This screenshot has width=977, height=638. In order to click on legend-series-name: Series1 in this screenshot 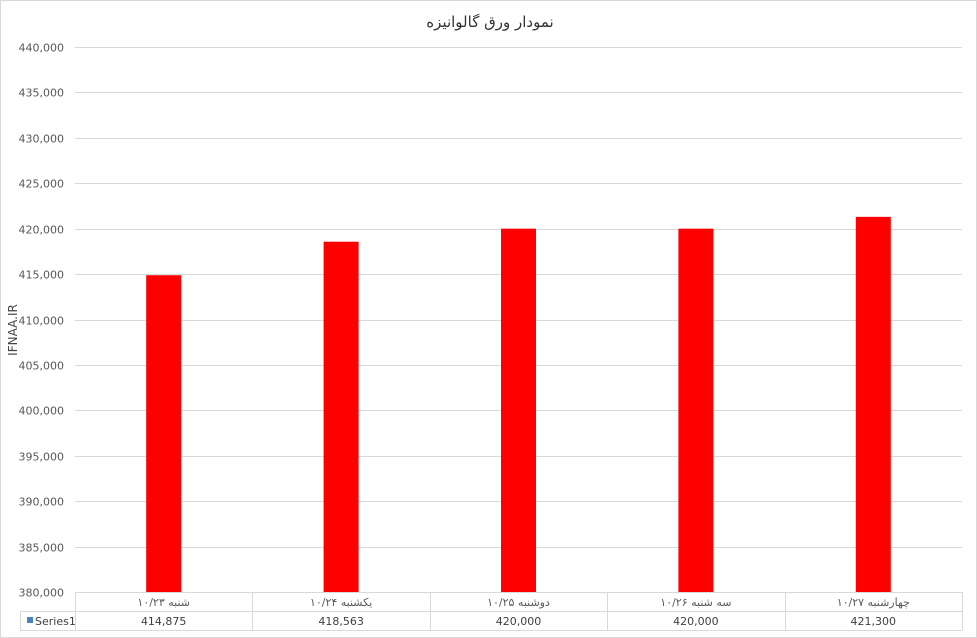, I will do `click(55, 621)`.